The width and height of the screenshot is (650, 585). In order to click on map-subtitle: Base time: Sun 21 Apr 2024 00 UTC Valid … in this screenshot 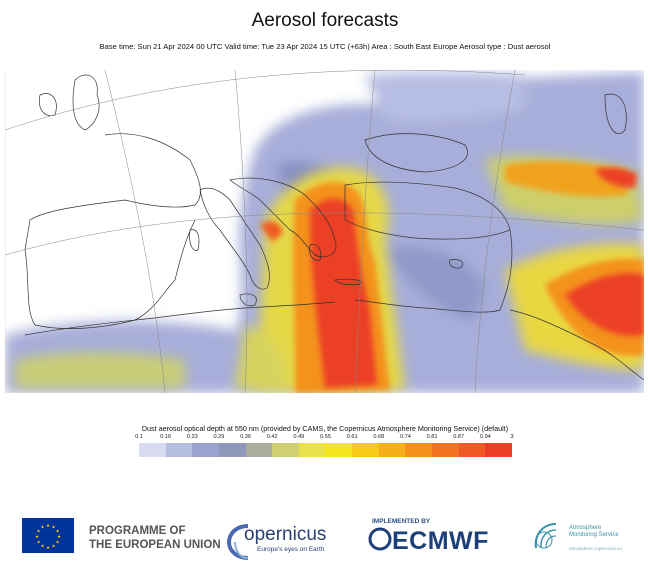, I will do `click(325, 46)`.